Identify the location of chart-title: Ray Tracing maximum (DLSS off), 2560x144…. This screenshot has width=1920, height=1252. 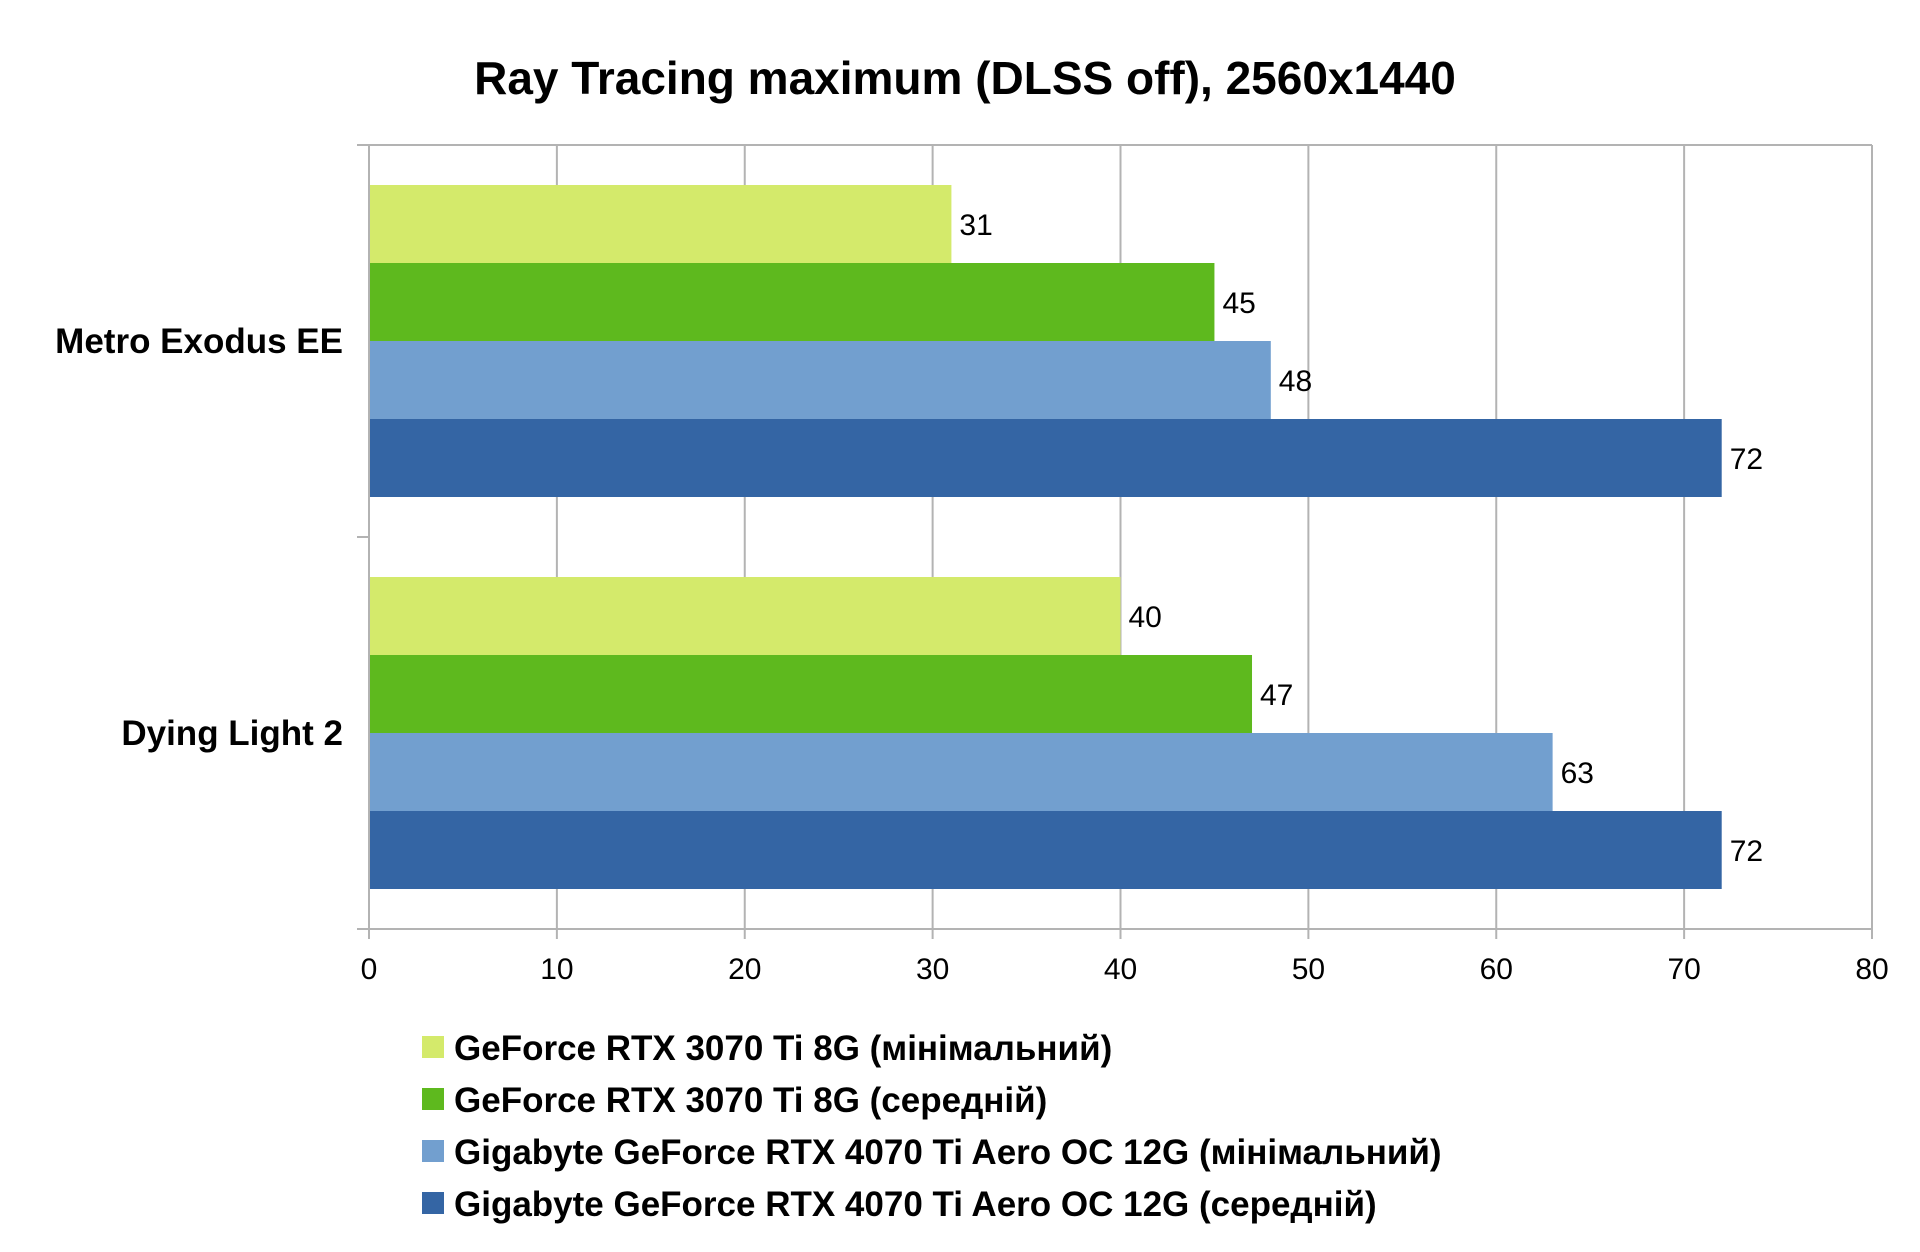
(965, 78).